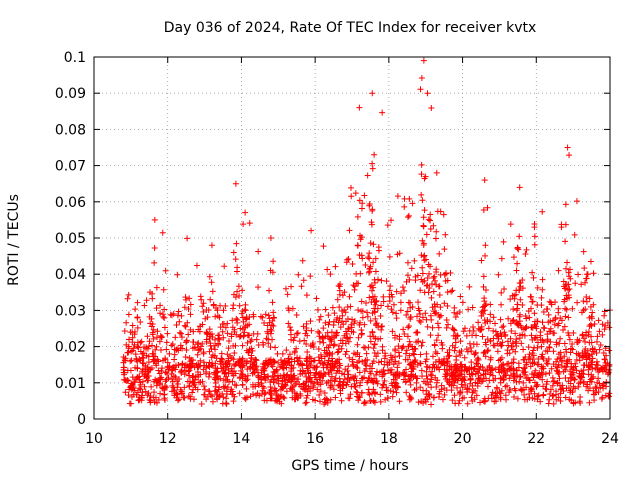 The width and height of the screenshot is (640, 480). Describe the element at coordinates (242, 439) in the screenshot. I see `x-tick-label: 14` at that location.